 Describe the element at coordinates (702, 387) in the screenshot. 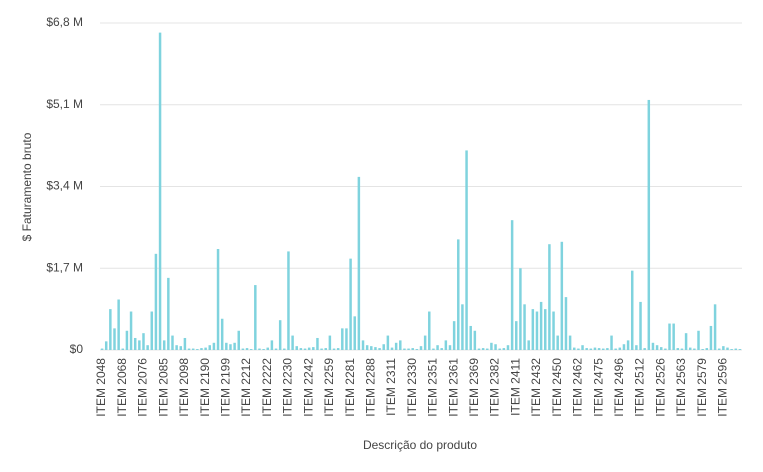

I see `x-tick-label: ITEM 2579` at that location.